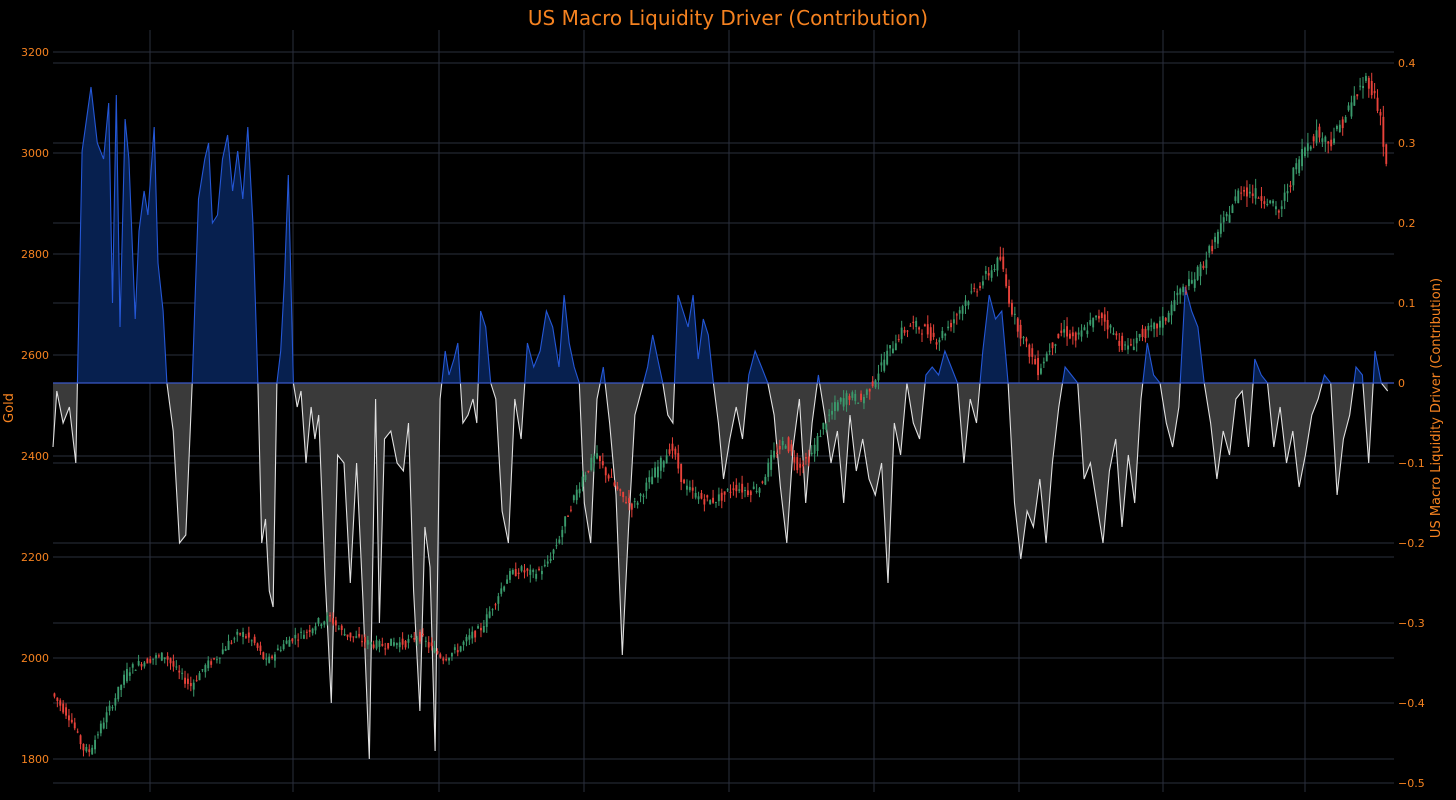 The height and width of the screenshot is (800, 1456). What do you see at coordinates (1411, 423) in the screenshot?
I see `driver-axis-ticks: −0.5 −0.4 −0.3 −0.2 −0.1 0 0.1 0.2 0.3 0.4` at bounding box center [1411, 423].